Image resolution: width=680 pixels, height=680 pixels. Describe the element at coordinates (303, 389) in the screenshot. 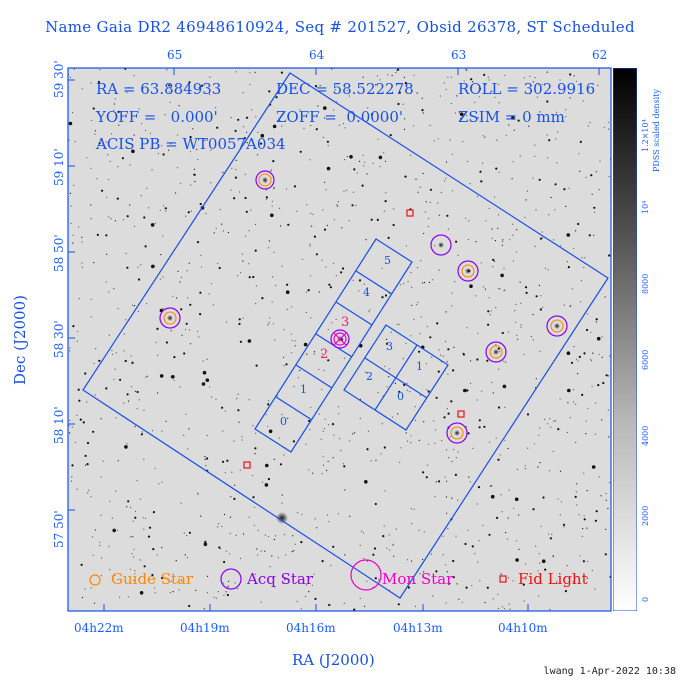

I see `chip-label-s1: 1` at that location.